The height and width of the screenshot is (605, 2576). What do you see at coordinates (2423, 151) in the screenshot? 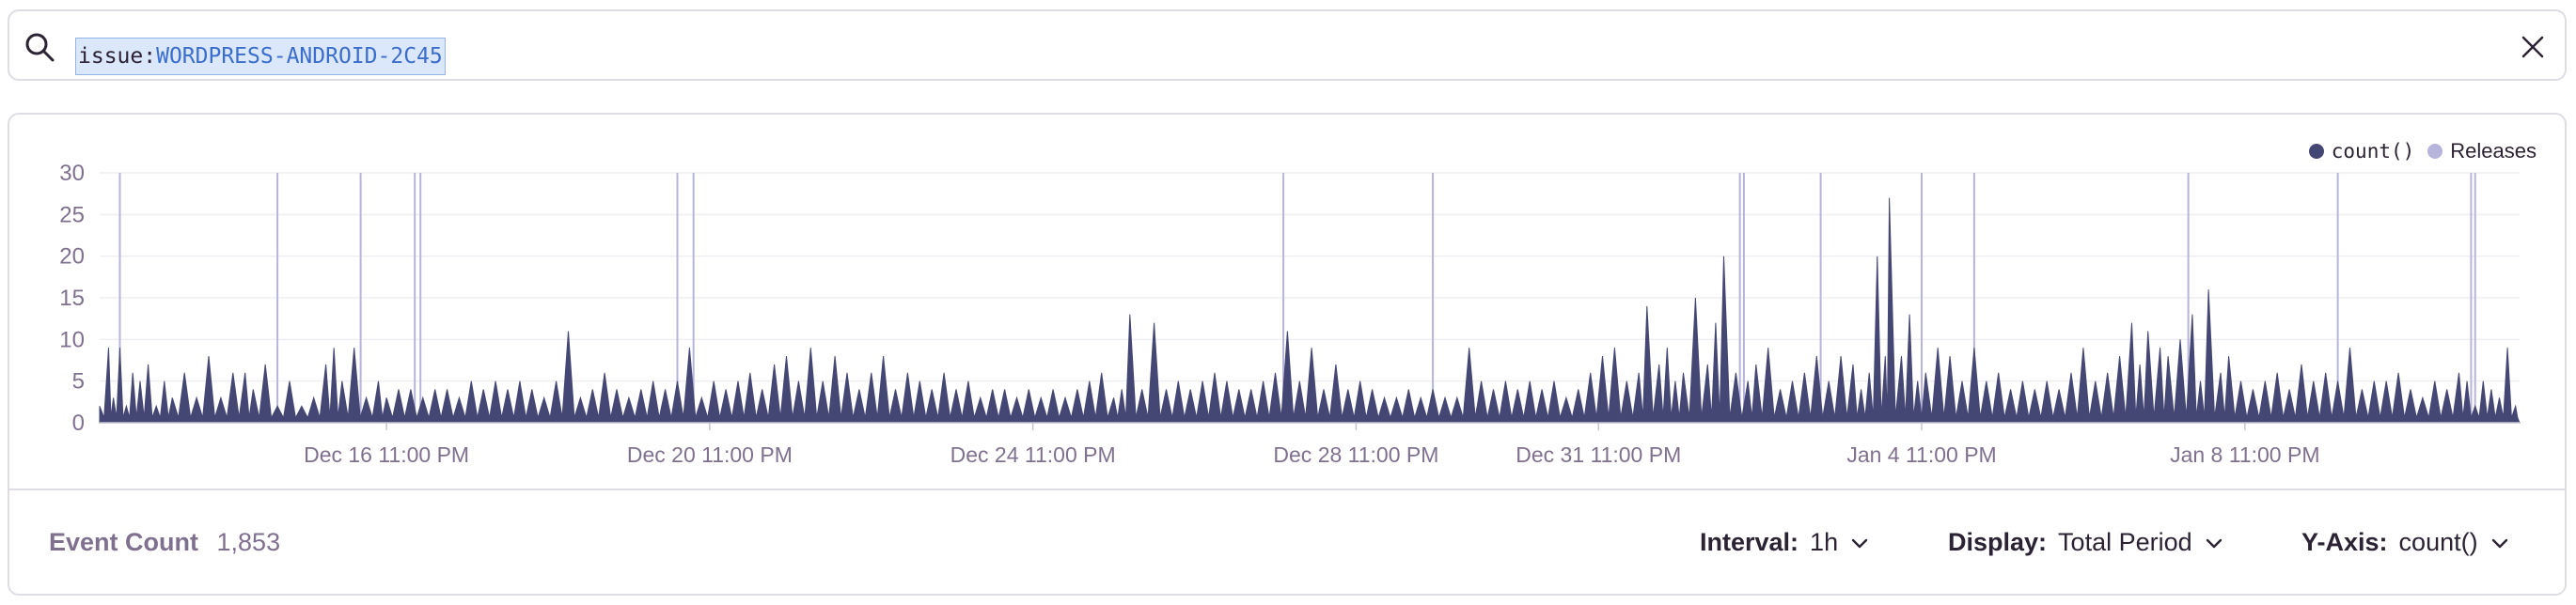
I see `chart-legend: count() Releases` at bounding box center [2423, 151].